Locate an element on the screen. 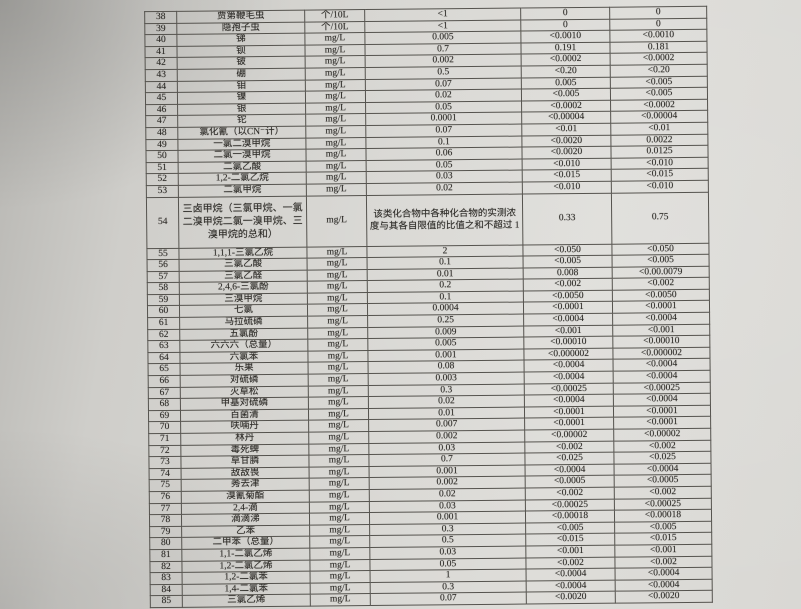 This screenshot has width=801, height=609. measured-value-1-cell: <0.002 is located at coordinates (570, 493).